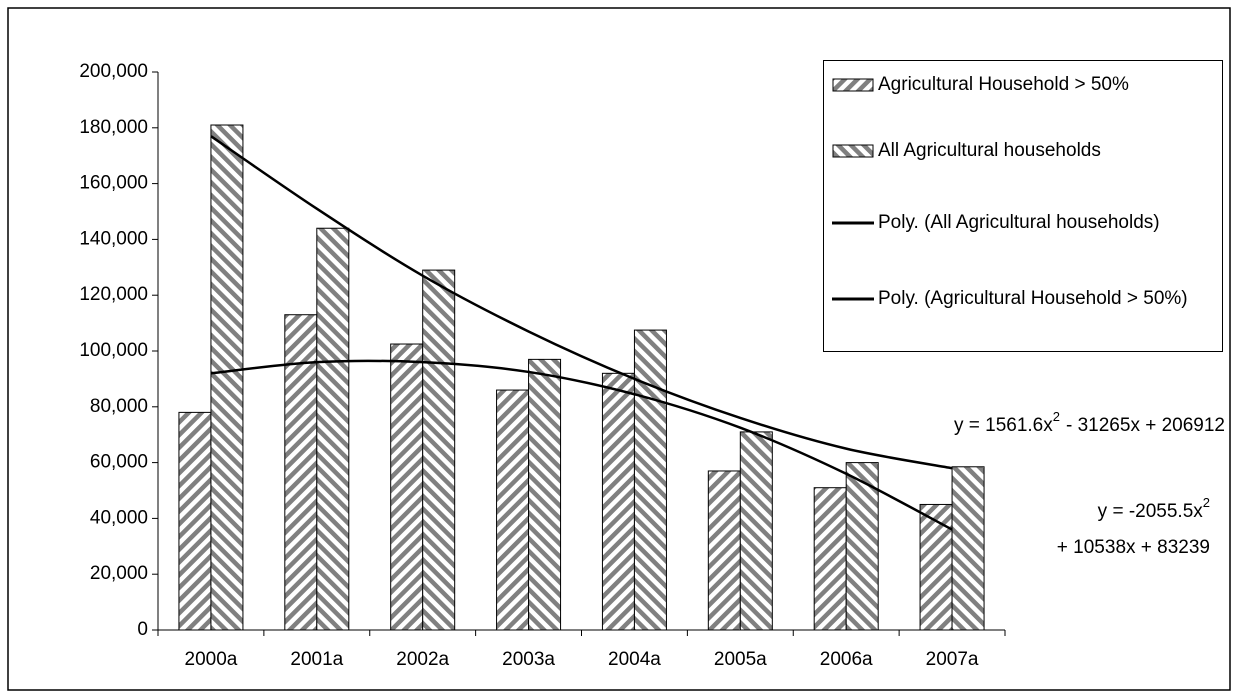 This screenshot has width=1239, height=698. I want to click on equation: y = -2055.5x2, so click(1154, 508).